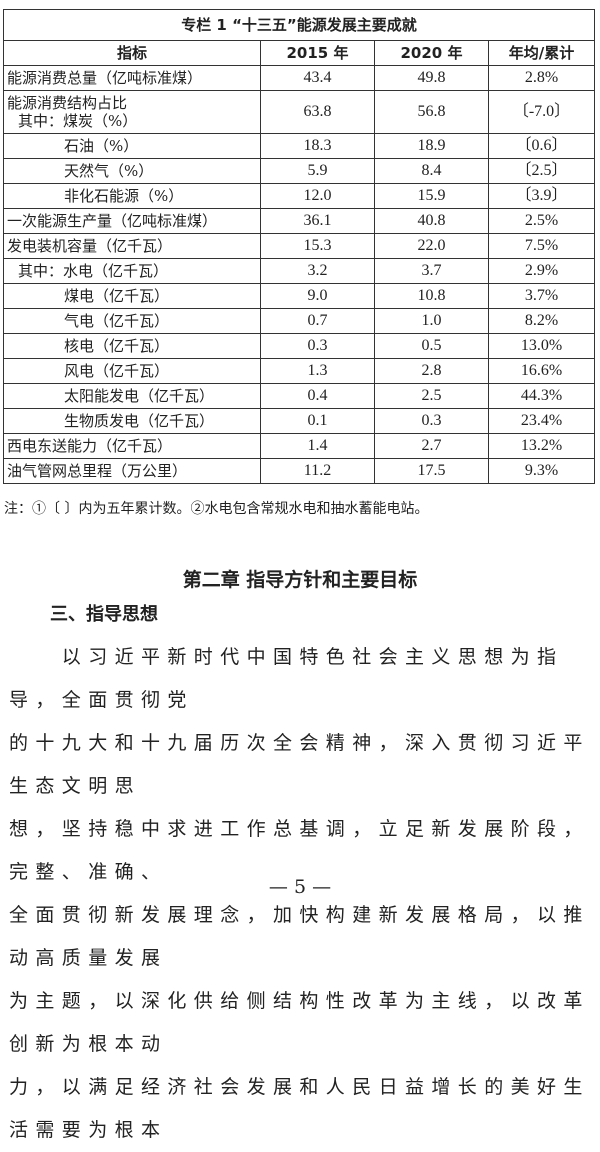  I want to click on value-2015: 1.3, so click(317, 371).